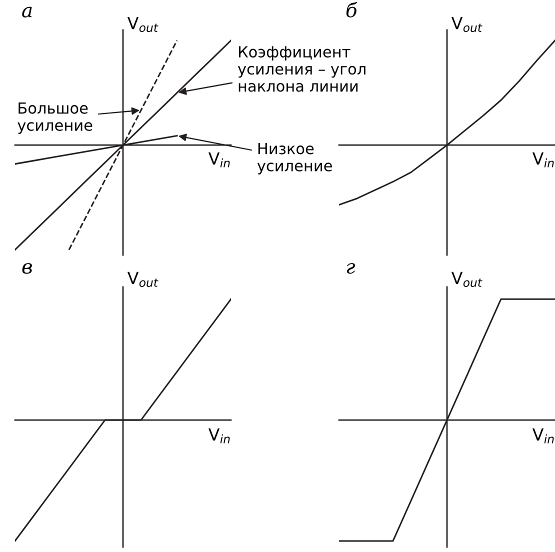 This screenshot has width=555, height=552. Describe the element at coordinates (27, 268) in the screenshot. I see `chart-title: в` at that location.